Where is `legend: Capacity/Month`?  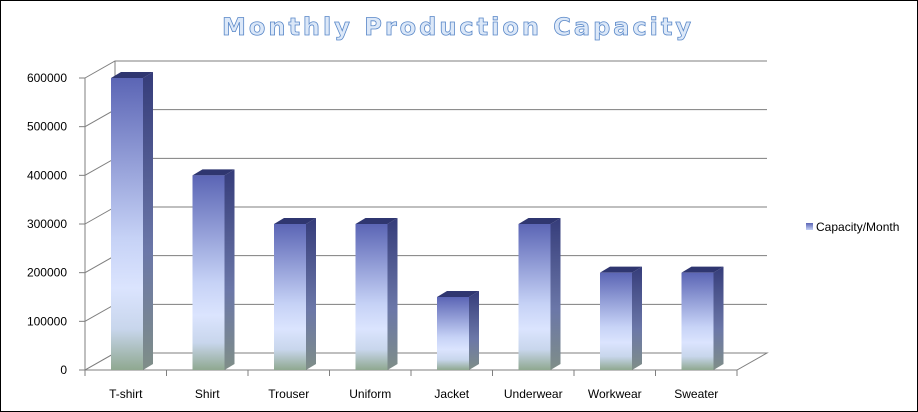
legend: Capacity/Month is located at coordinates (852, 227).